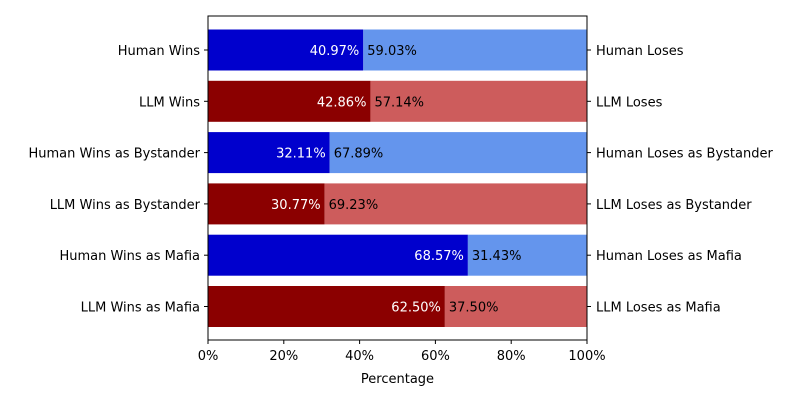  Describe the element at coordinates (416, 308) in the screenshot. I see `win-data-label-5: 62.50%` at that location.